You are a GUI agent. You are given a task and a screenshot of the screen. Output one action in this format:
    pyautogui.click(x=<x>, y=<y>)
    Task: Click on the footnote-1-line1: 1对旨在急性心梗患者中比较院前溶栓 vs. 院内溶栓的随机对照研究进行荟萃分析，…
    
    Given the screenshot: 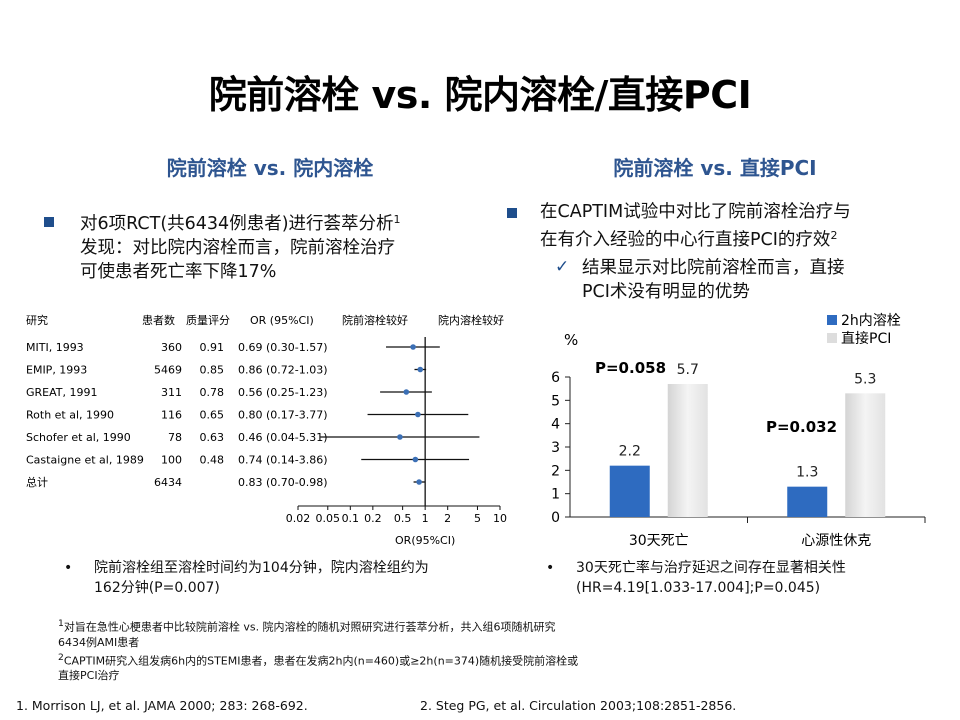 What is the action you would take?
    pyautogui.click(x=307, y=626)
    